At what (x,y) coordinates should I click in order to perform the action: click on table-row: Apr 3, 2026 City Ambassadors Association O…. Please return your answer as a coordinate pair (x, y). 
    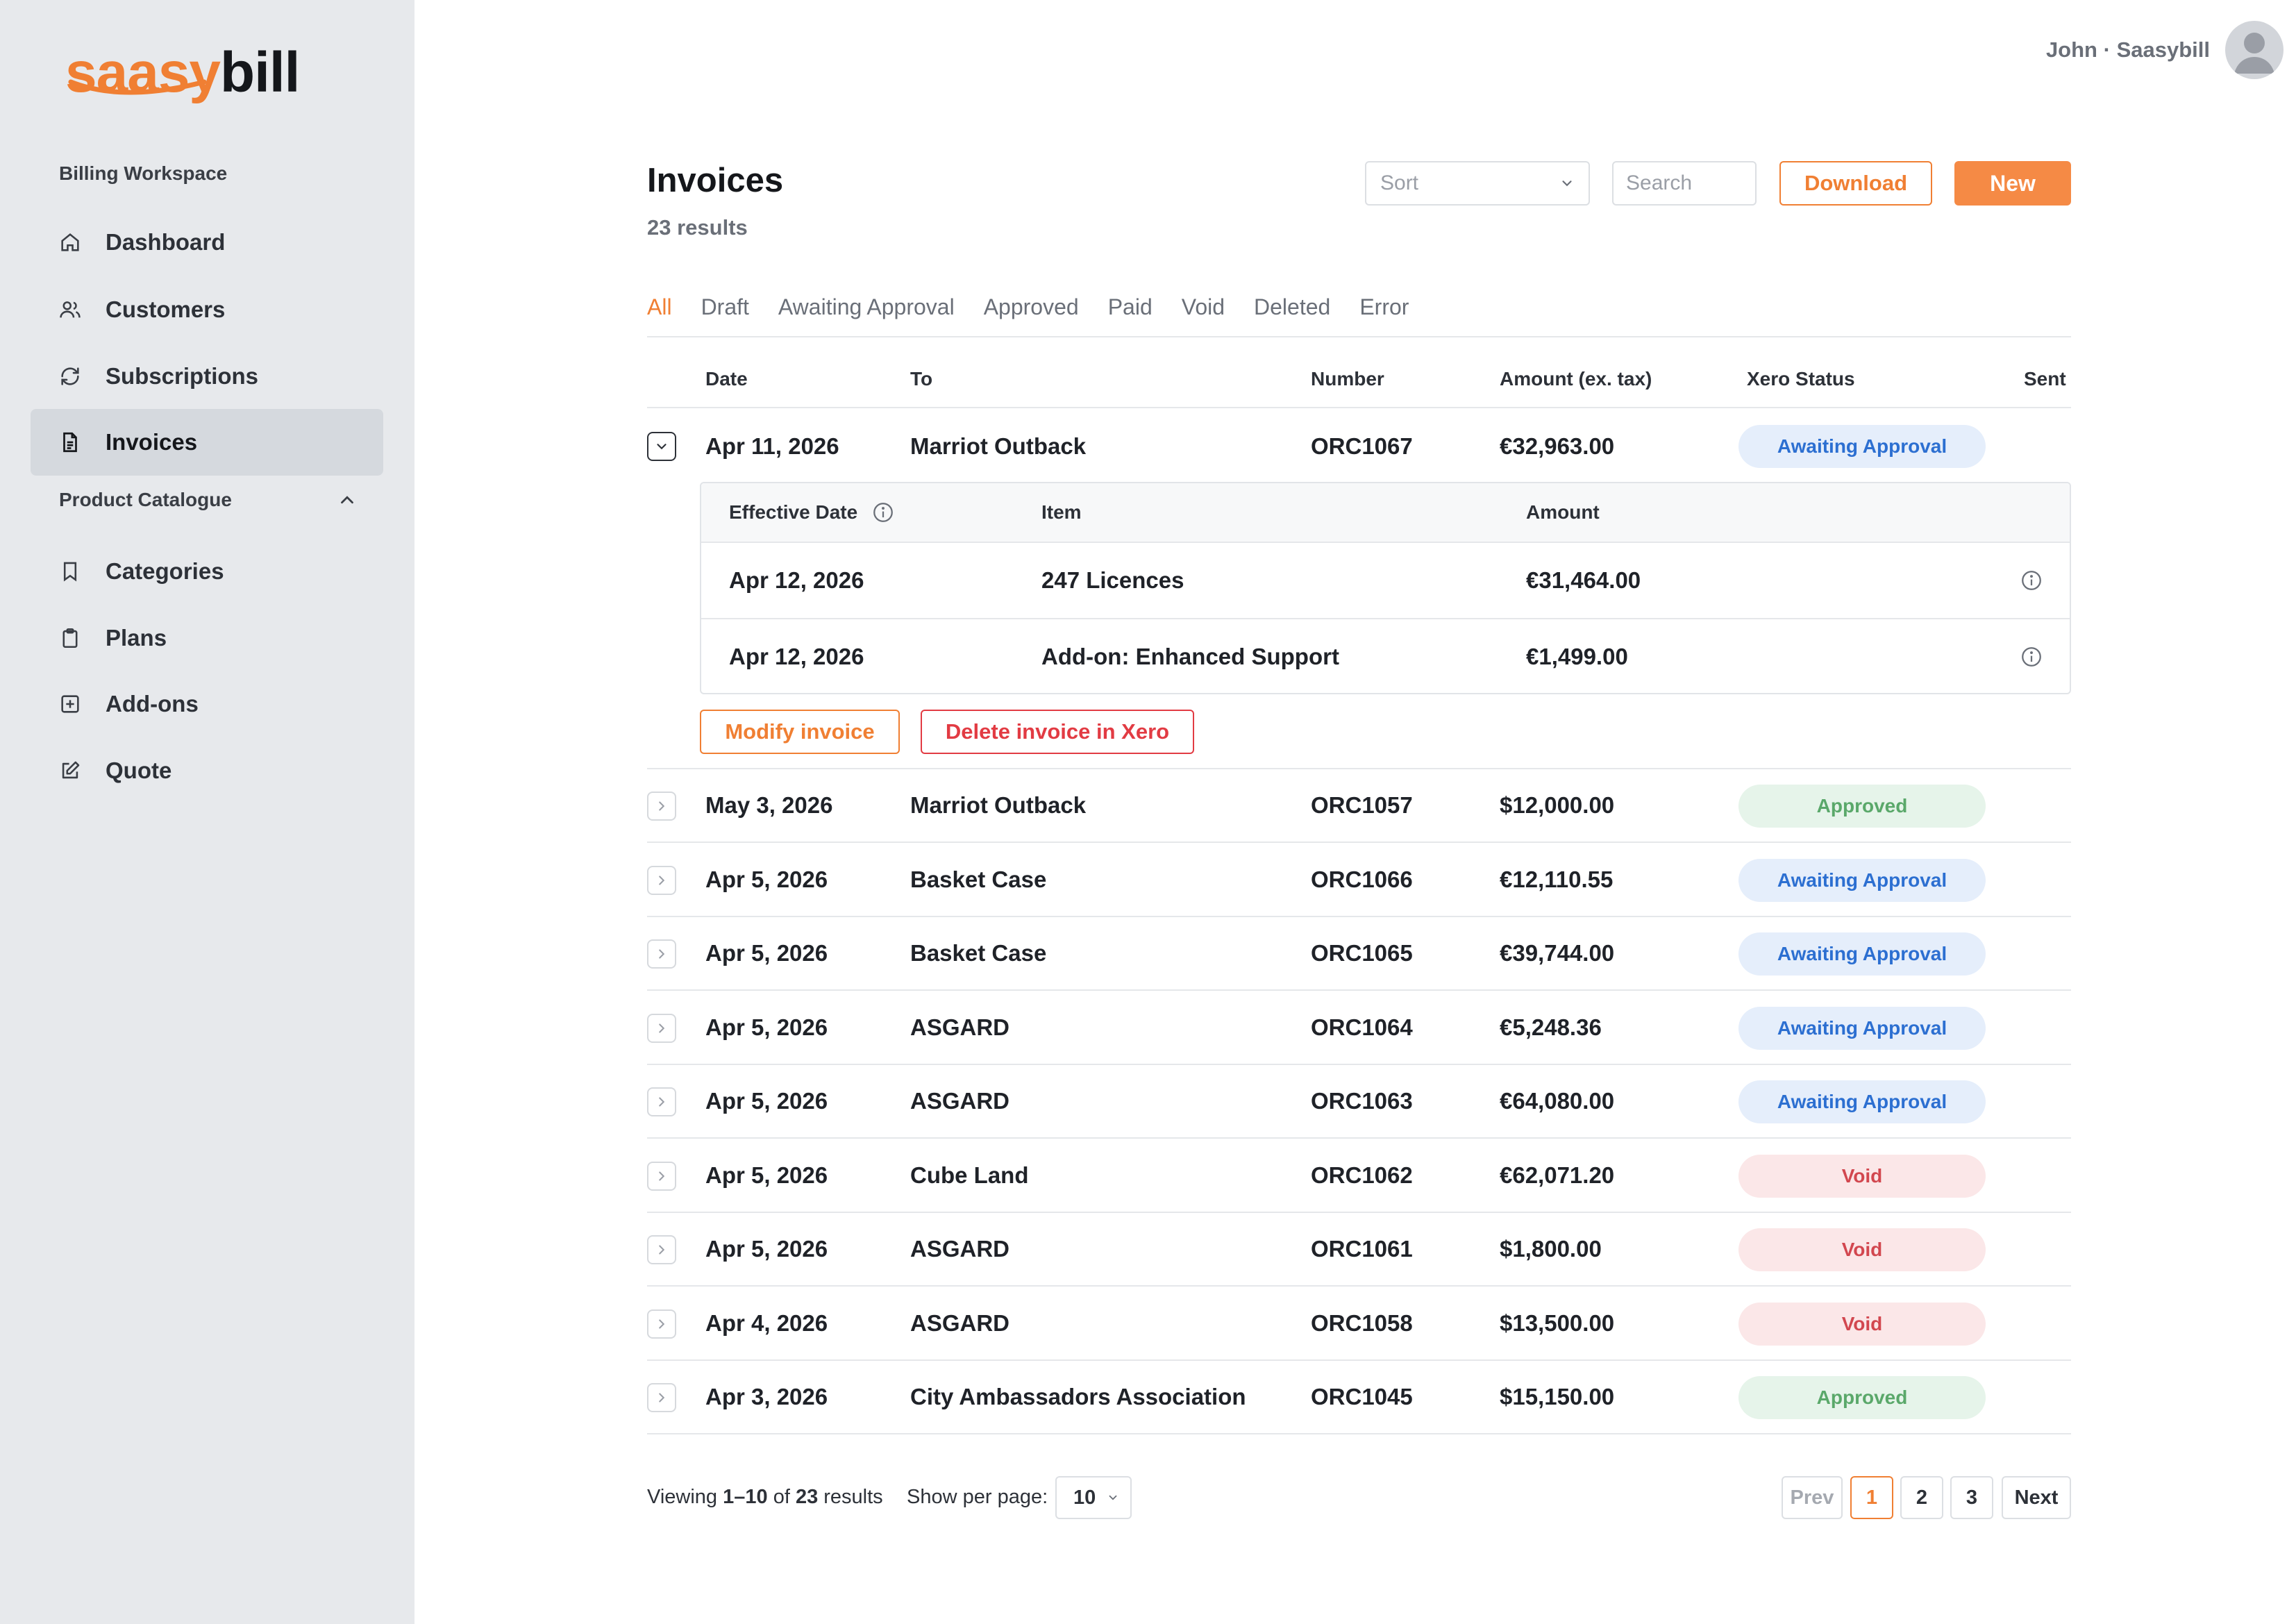
    Looking at the image, I should click on (1359, 1398).